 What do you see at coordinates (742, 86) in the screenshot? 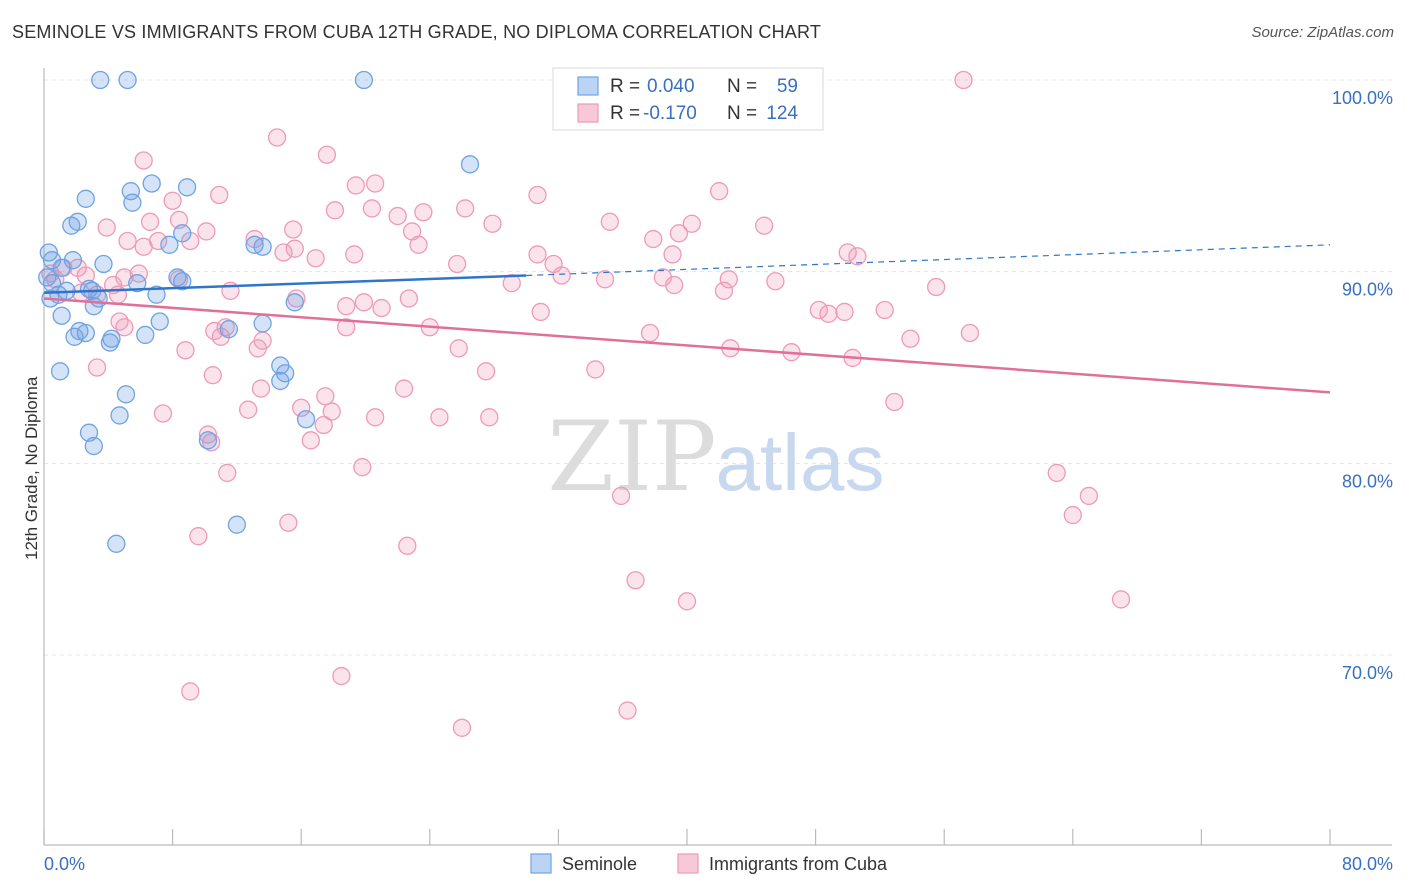
I see `legend-seminole-n-label: N =` at bounding box center [742, 86].